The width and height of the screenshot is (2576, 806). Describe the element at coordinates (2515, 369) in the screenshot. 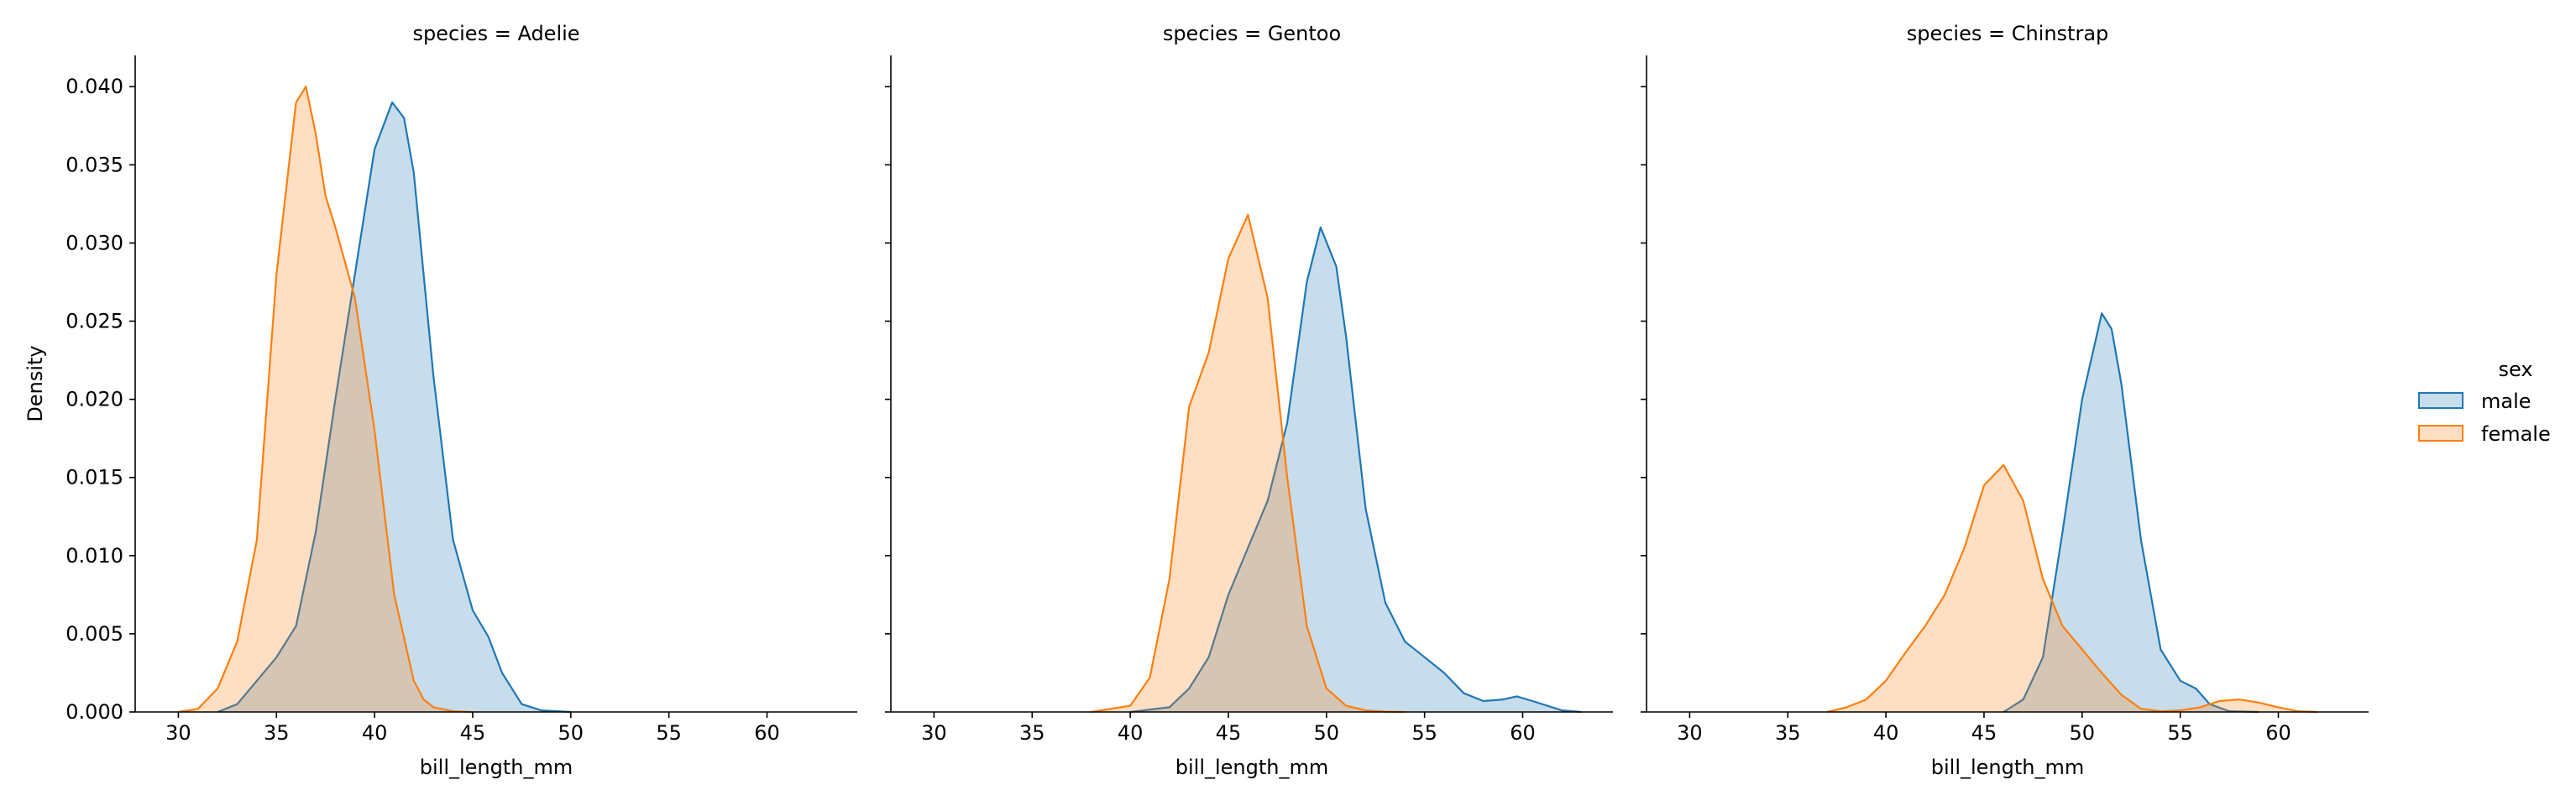

I see `legend-title: sex` at that location.